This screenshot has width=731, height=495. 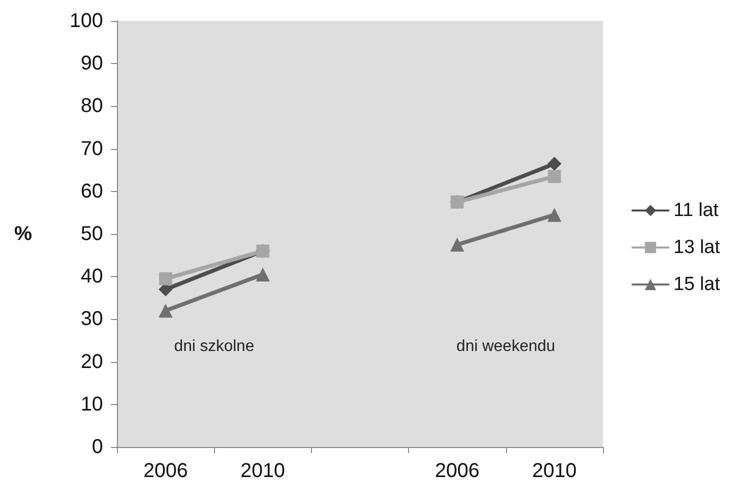 I want to click on y-tick-label: 20, so click(x=91, y=361).